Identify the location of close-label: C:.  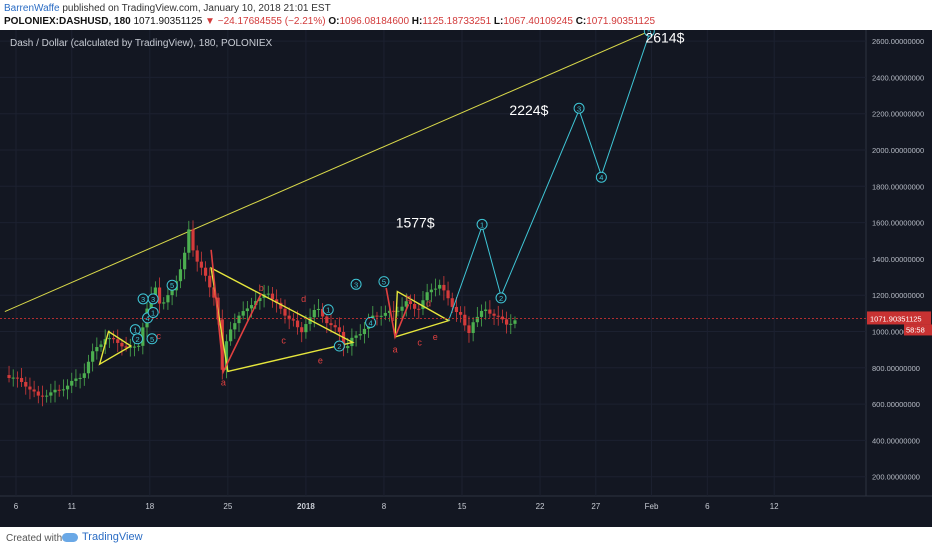
(581, 21).